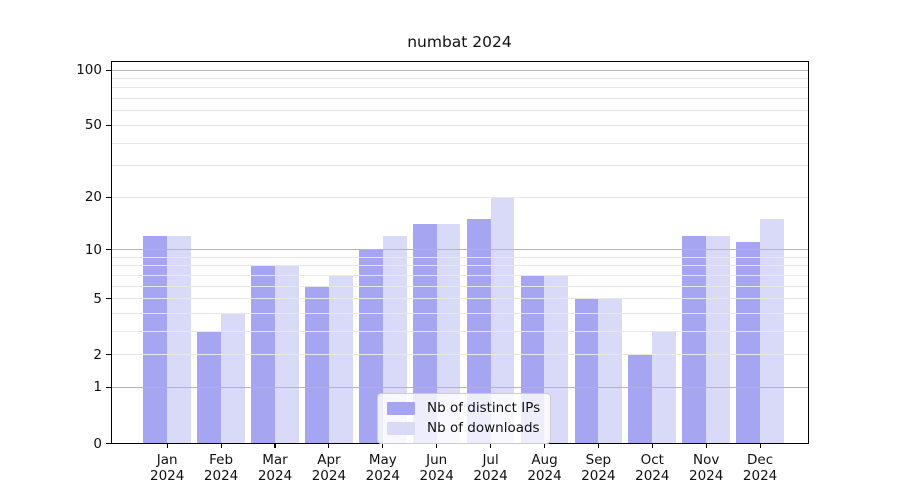 The image size is (900, 500). I want to click on legend-label: Nb of downloads, so click(483, 427).